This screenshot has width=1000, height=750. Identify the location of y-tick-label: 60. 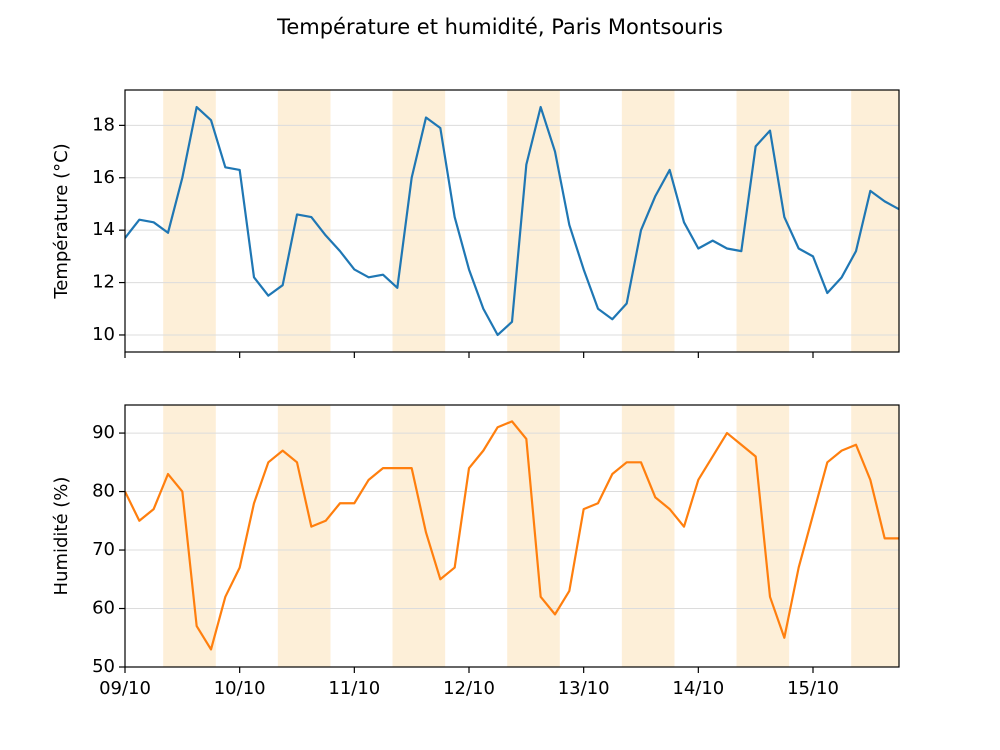
(103, 608).